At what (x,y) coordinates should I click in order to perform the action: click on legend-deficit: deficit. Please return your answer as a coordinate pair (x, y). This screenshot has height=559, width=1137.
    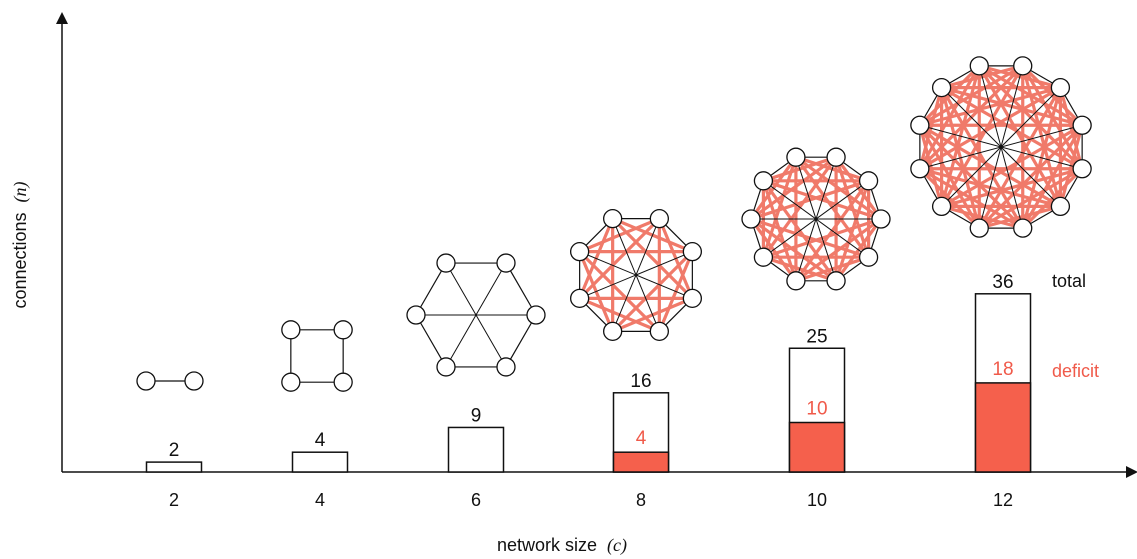
    Looking at the image, I should click on (1075, 371).